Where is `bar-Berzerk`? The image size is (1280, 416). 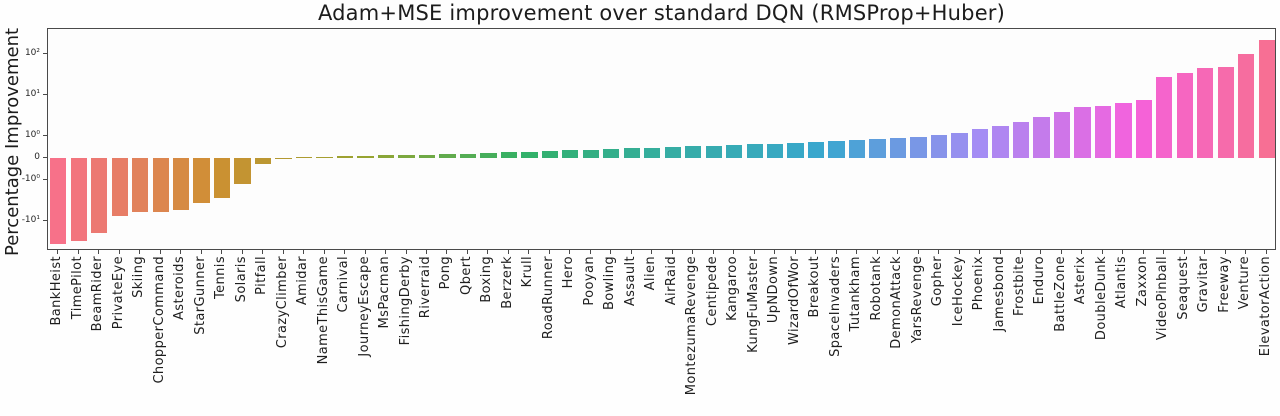
bar-Berzerk is located at coordinates (509, 155).